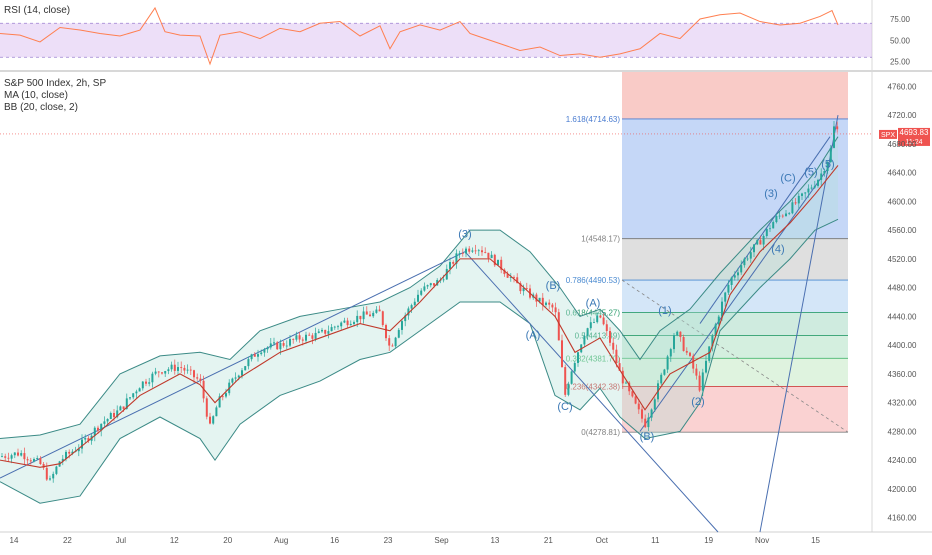 This screenshot has height=555, width=932. What do you see at coordinates (593, 303) in the screenshot?
I see `wave-label-2: (A)` at bounding box center [593, 303].